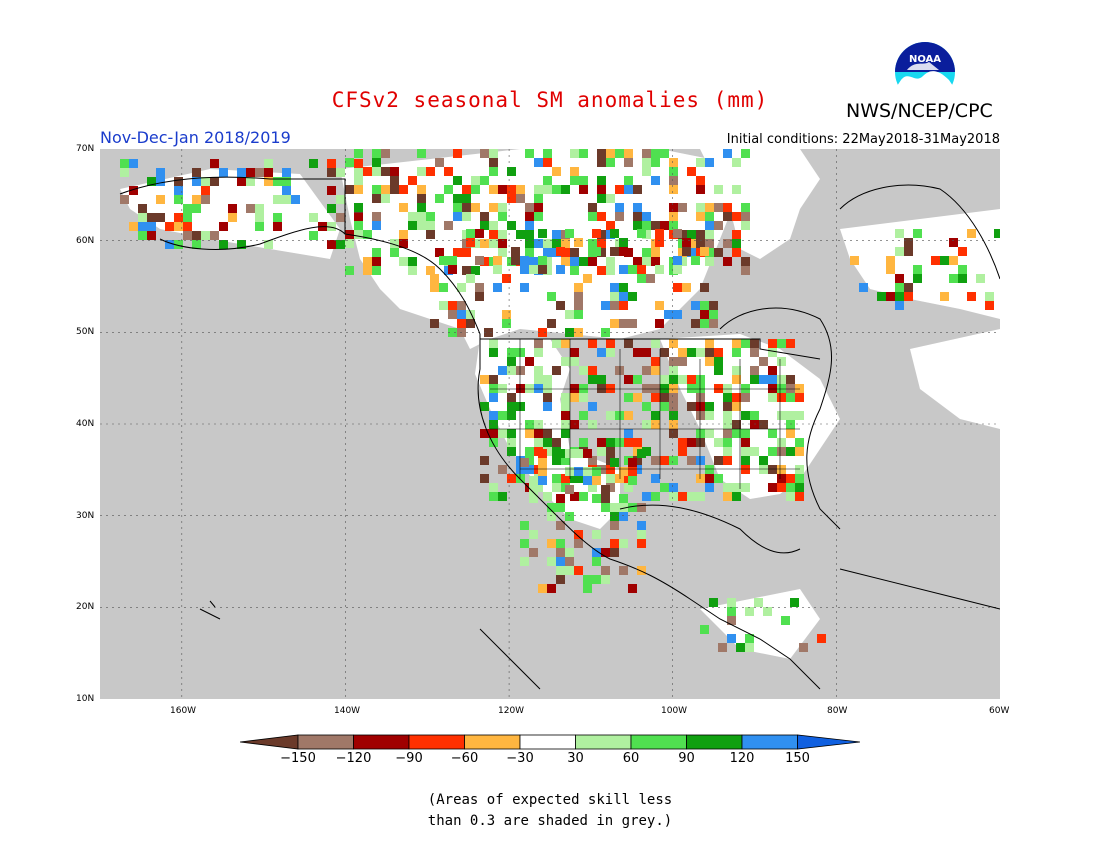 This screenshot has height=850, width=1100. What do you see at coordinates (714, 742) in the screenshot?
I see `colorbar-segment` at bounding box center [714, 742].